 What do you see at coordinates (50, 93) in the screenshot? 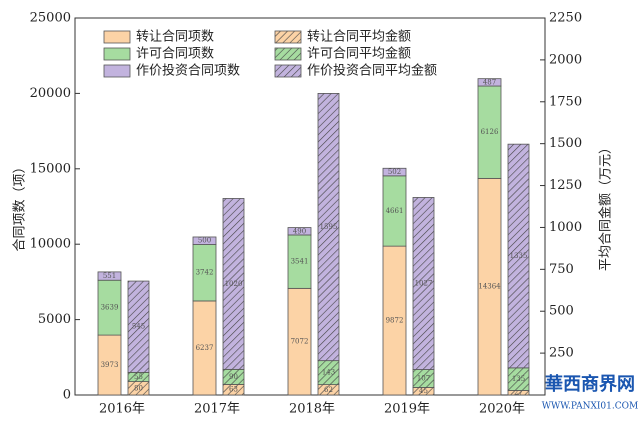
I see `y-tick-label: 20000` at bounding box center [50, 93].